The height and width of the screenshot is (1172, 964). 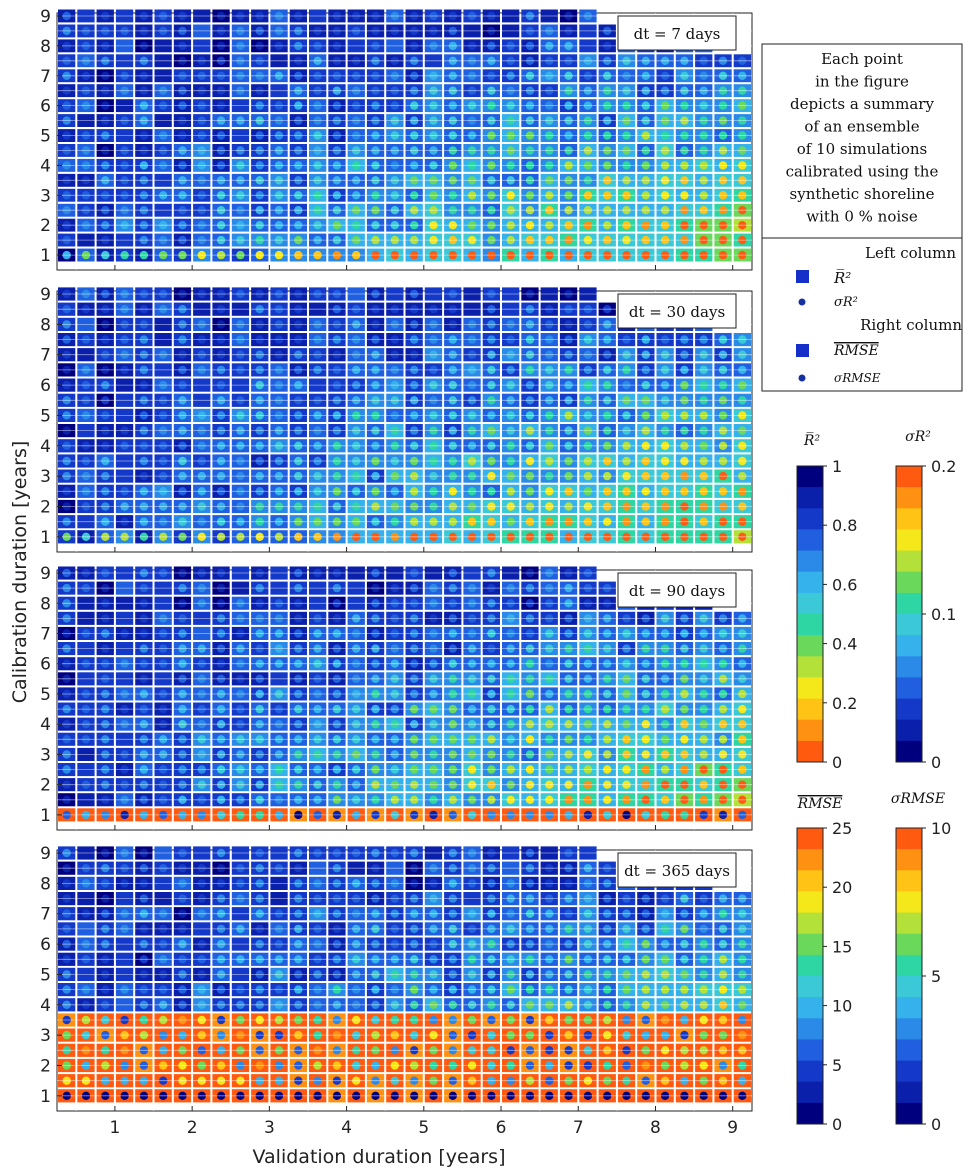 I want to click on panel-label: dt = 7 days, so click(x=677, y=34).